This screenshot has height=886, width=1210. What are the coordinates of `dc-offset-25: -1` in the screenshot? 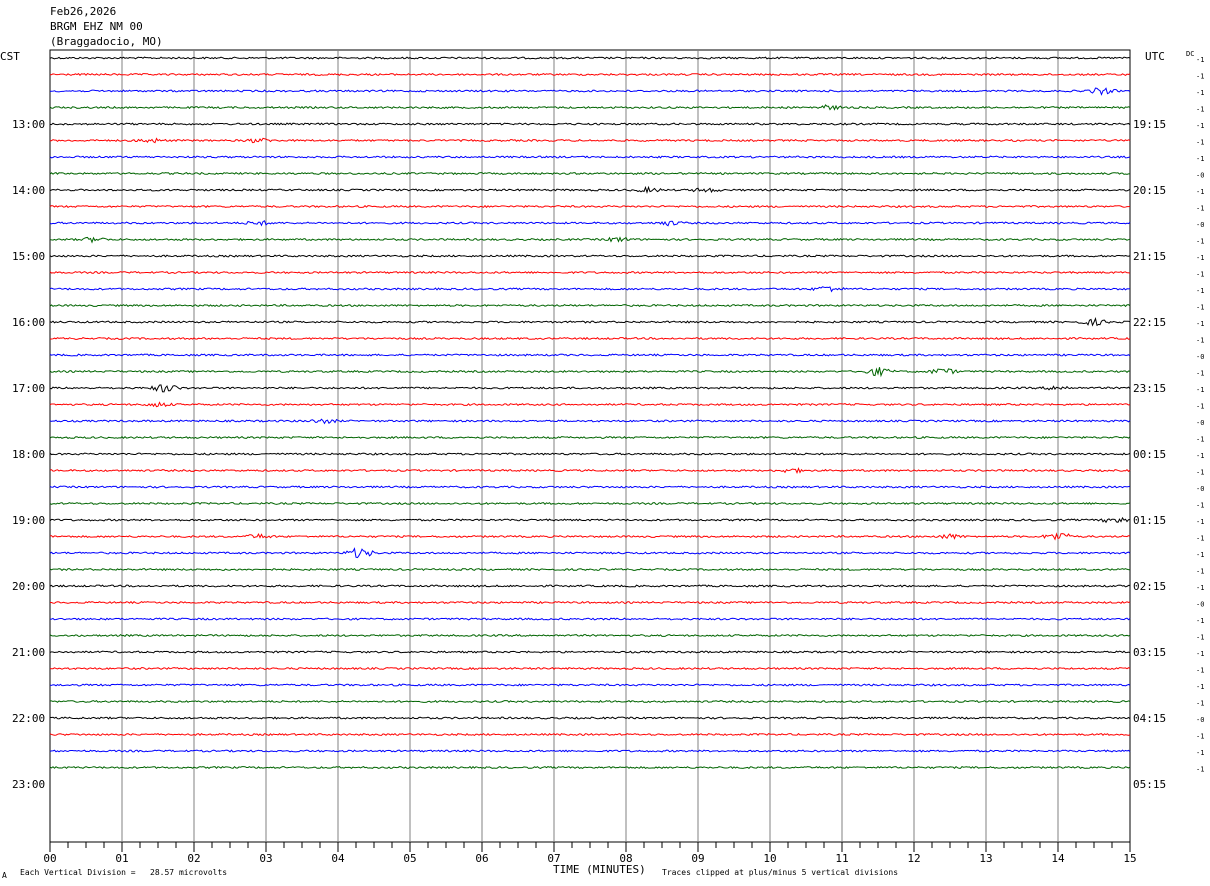 It's located at (1200, 473).